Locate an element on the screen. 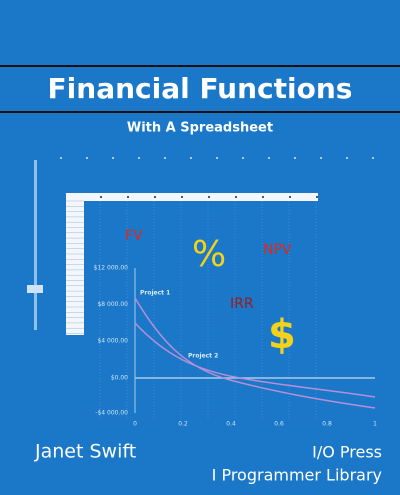  y-tick-label: -$4 000.00 is located at coordinates (111, 413).